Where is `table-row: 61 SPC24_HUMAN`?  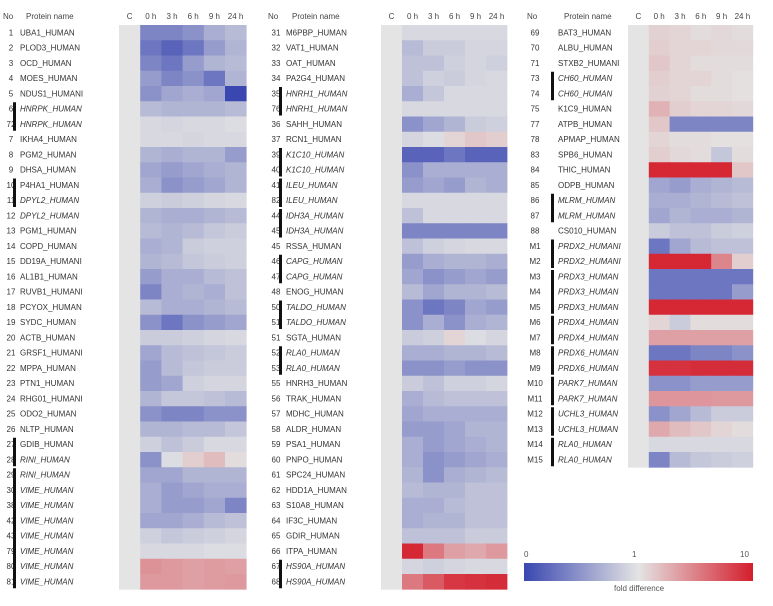
table-row: 61 SPC24_HUMAN is located at coordinates (390, 475).